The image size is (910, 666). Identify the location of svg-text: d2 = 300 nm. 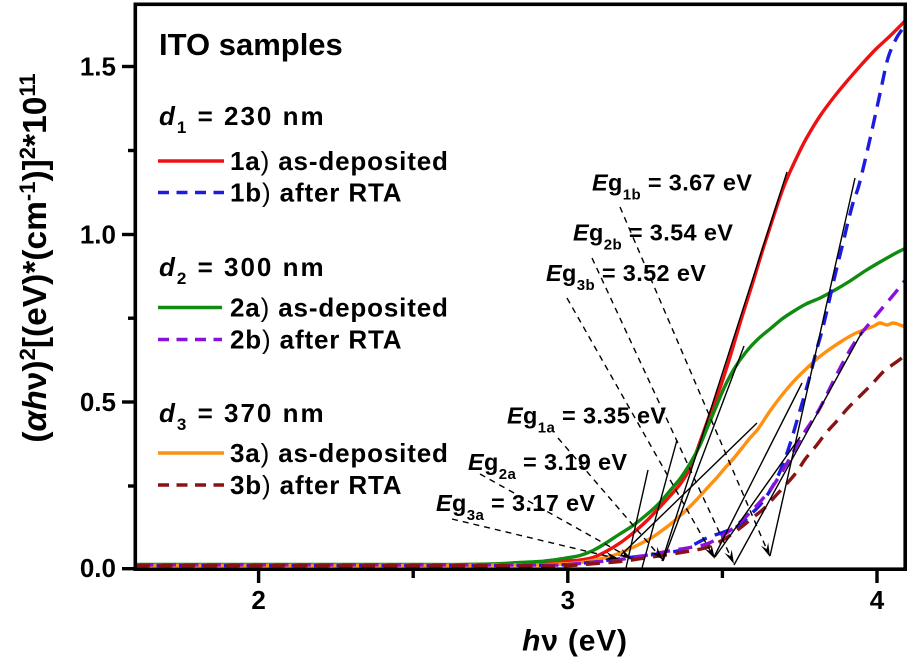
(242, 270).